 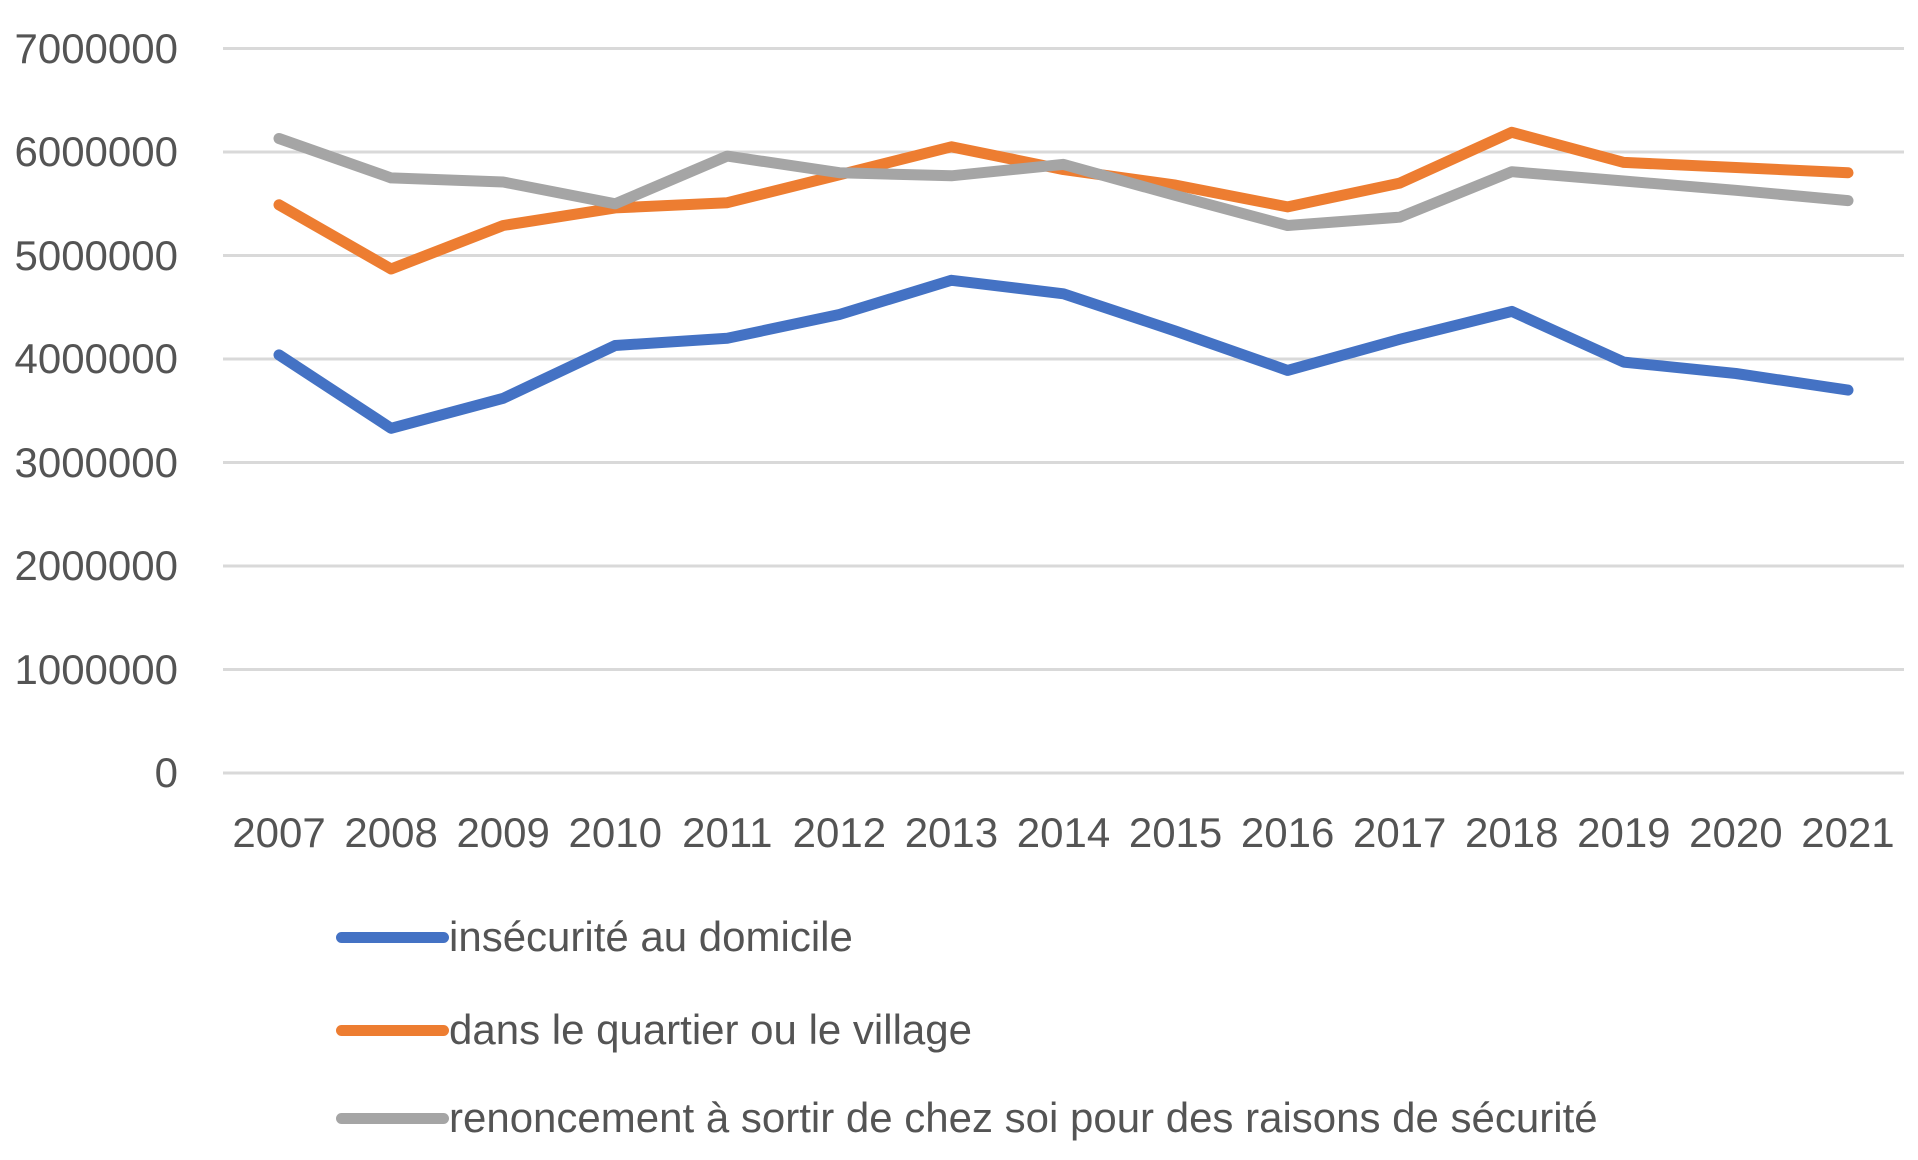 What do you see at coordinates (96, 255) in the screenshot?
I see `y-axis-tick-label: 5000000` at bounding box center [96, 255].